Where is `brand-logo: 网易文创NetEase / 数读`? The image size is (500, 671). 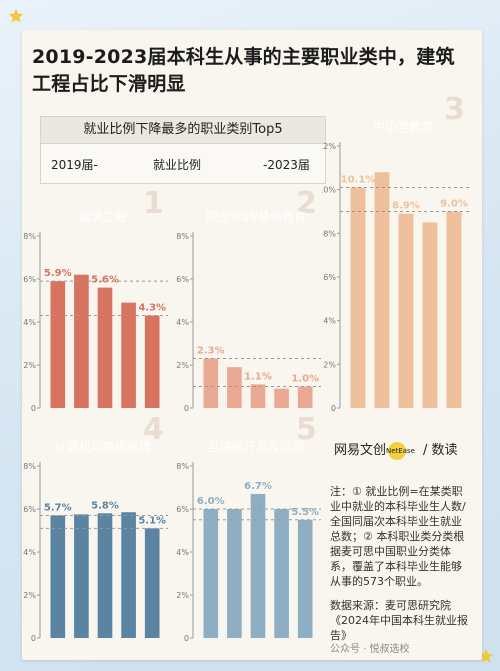 brand-logo: 网易文创NetEase / 数读 is located at coordinates (404, 451).